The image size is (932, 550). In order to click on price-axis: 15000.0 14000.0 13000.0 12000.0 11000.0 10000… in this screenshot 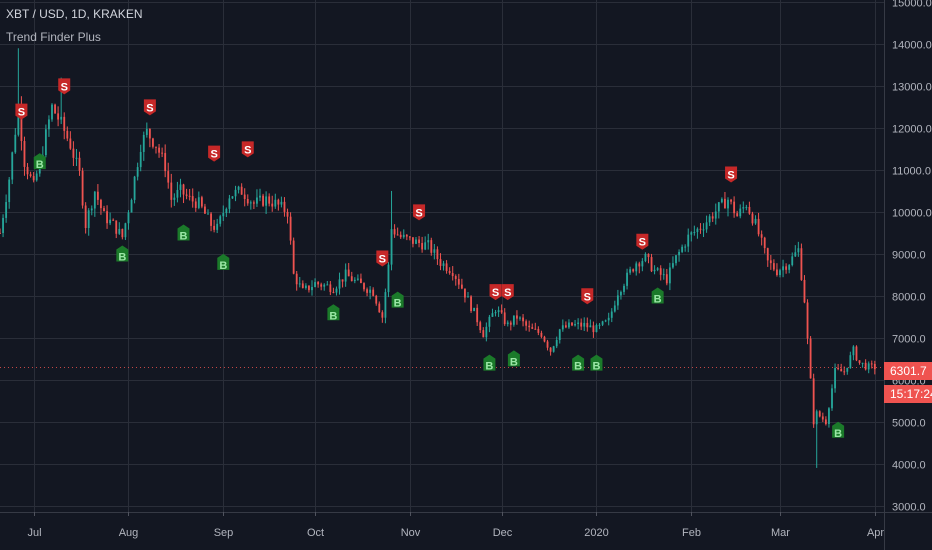, I will do `click(908, 275)`.